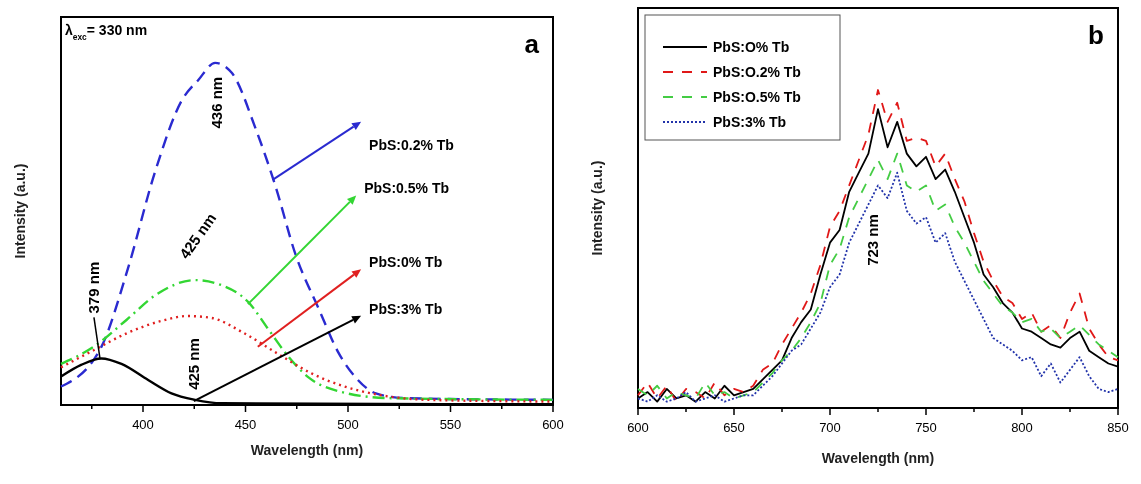 This screenshot has height=484, width=1141. What do you see at coordinates (143, 424) in the screenshot?
I see `x-tick-label: 400` at bounding box center [143, 424].